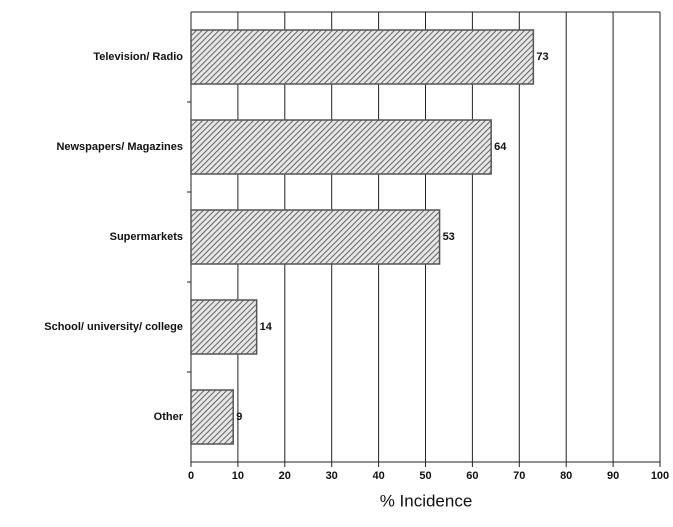 The height and width of the screenshot is (527, 673). What do you see at coordinates (332, 476) in the screenshot?
I see `x-tick-label: 30` at bounding box center [332, 476].